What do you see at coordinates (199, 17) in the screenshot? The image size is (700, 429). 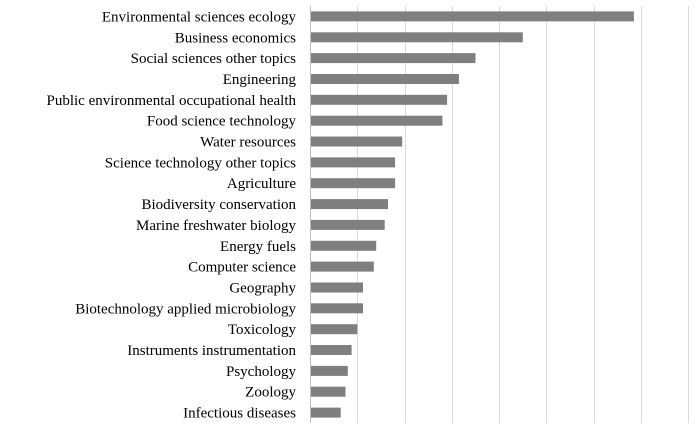 I see `category-label: Environmental sciences ecology` at bounding box center [199, 17].